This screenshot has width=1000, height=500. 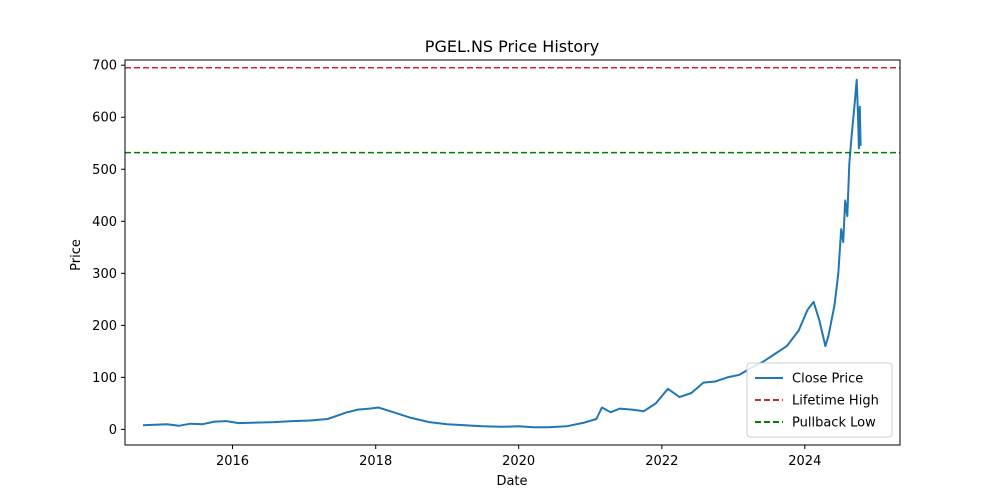 I want to click on y-tick-label: 0, so click(x=113, y=430).